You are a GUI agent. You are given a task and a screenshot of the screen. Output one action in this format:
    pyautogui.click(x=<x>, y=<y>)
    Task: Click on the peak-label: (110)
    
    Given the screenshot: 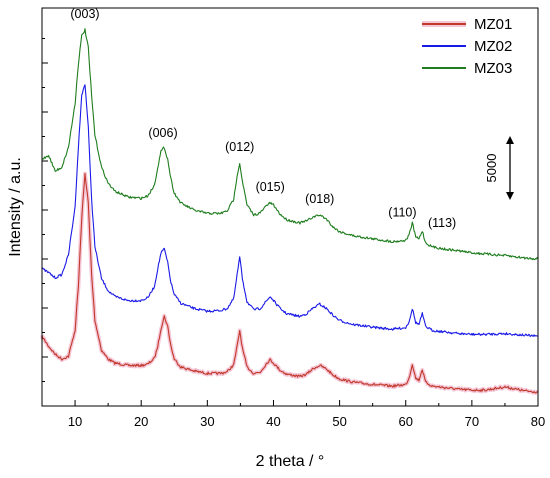 What is the action you would take?
    pyautogui.click(x=402, y=212)
    